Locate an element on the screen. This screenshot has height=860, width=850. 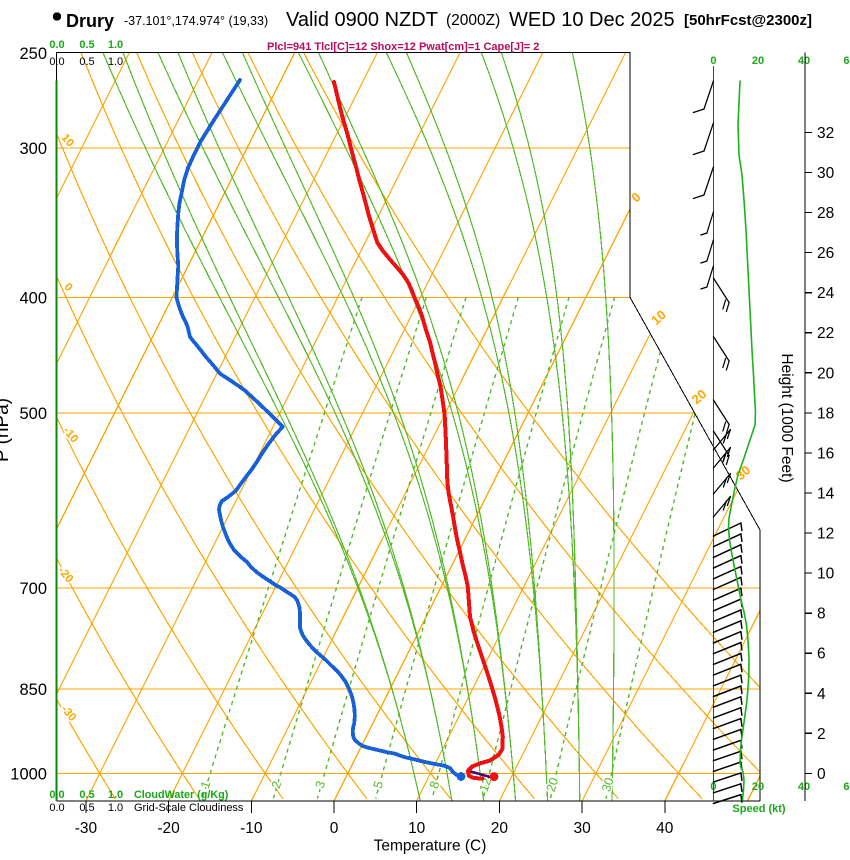
svg-text: 16 is located at coordinates (825, 453).